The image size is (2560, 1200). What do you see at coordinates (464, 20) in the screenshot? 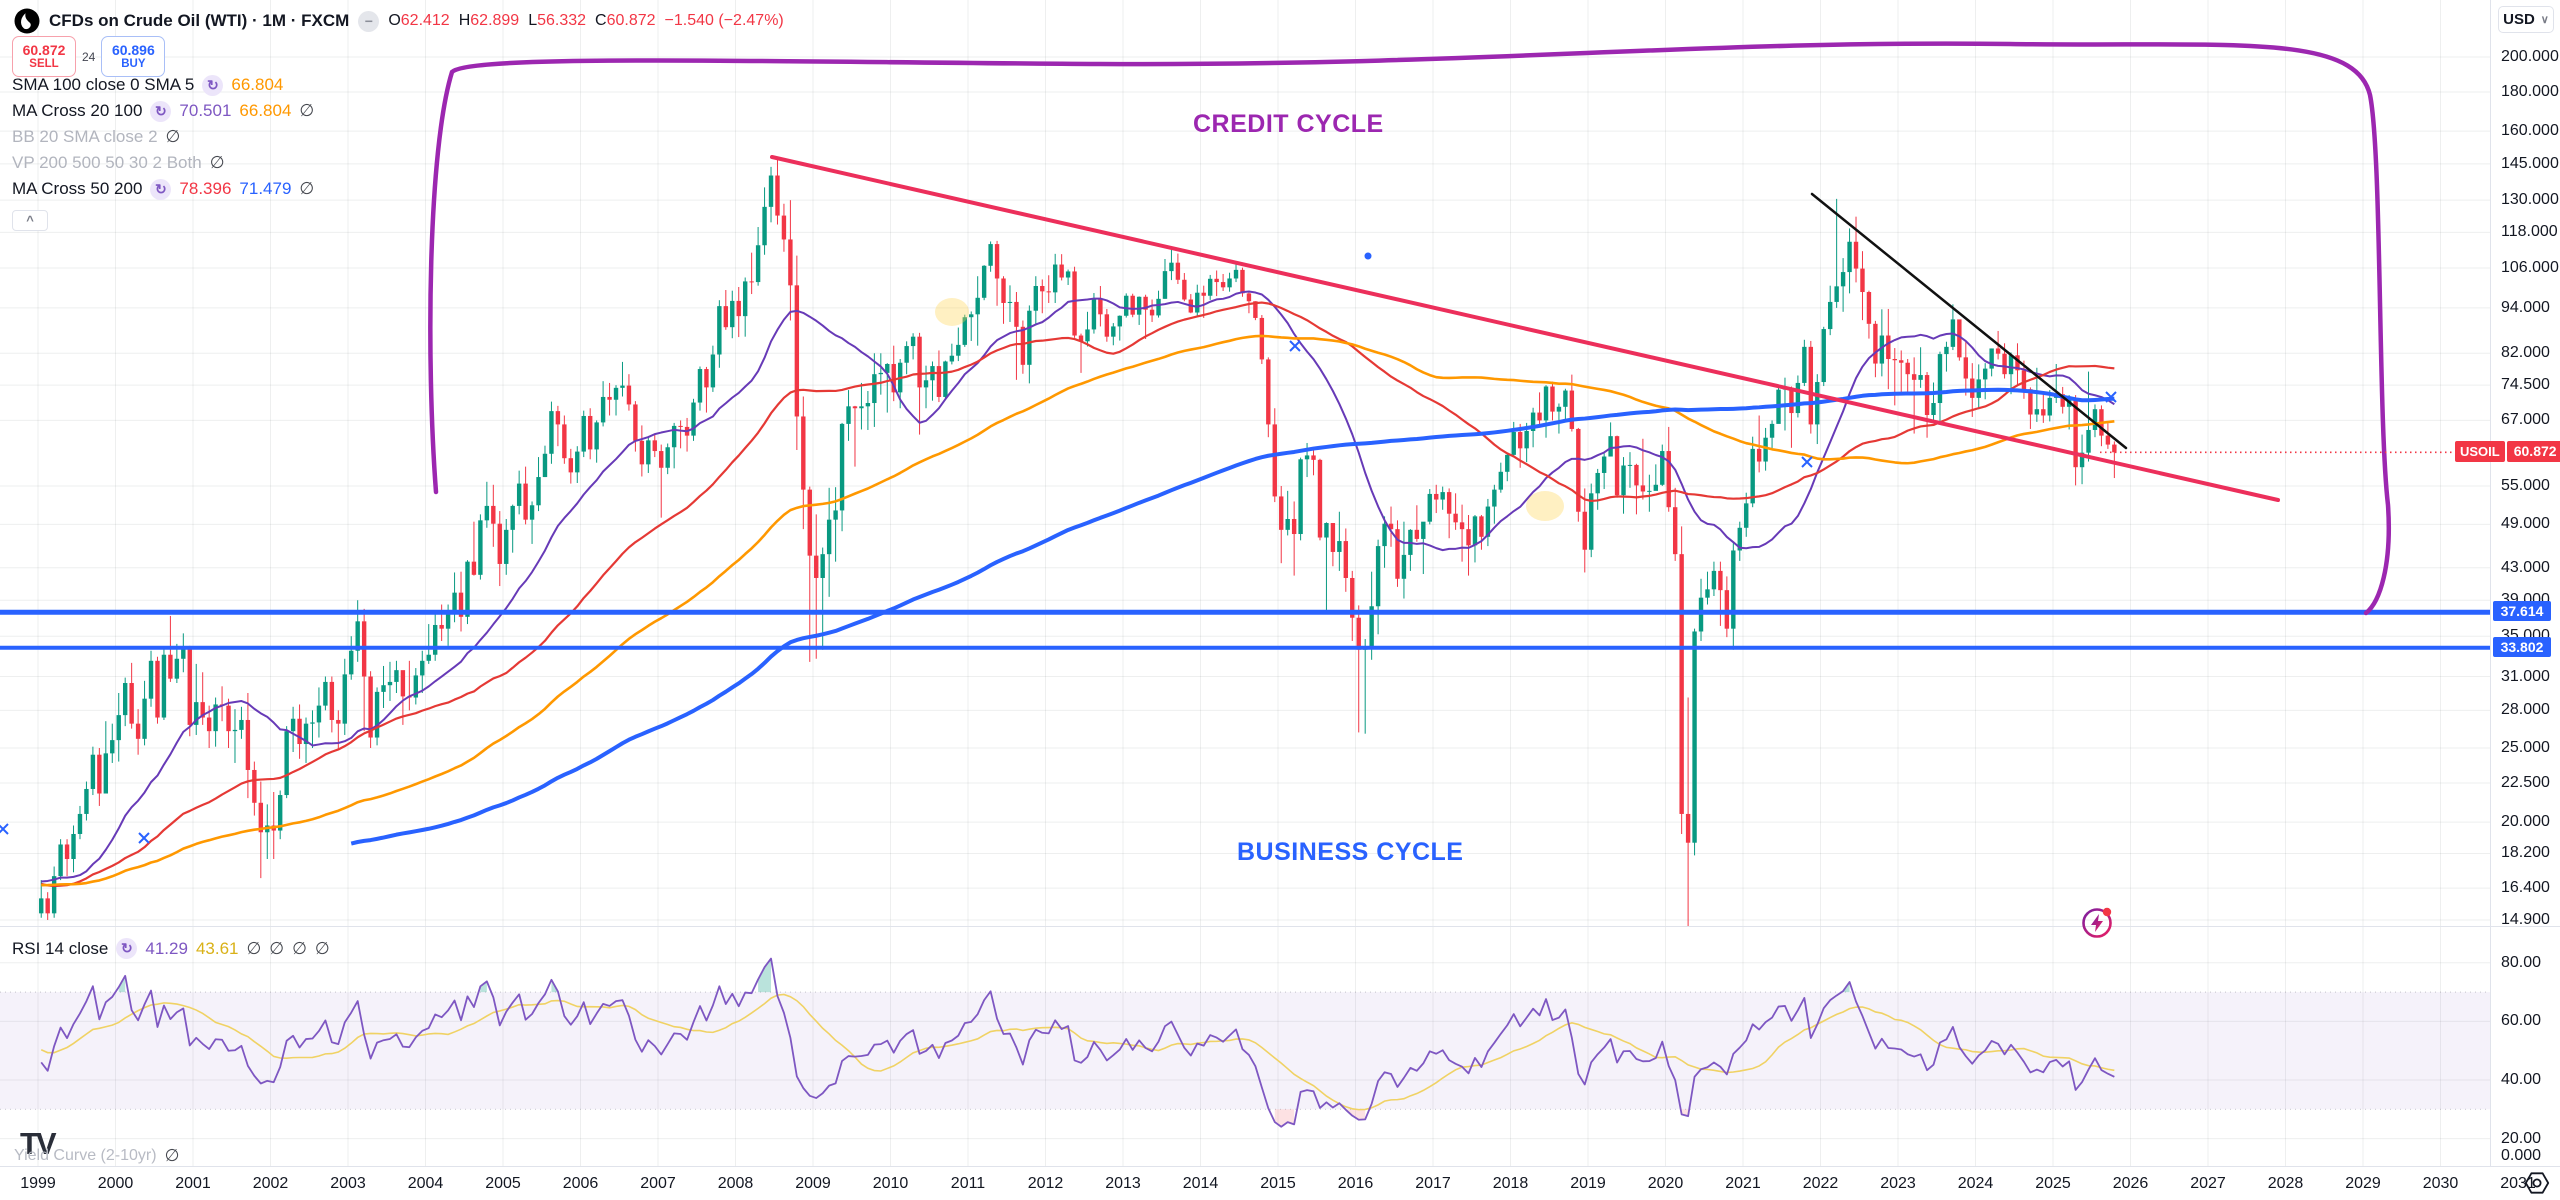
I see `high-label: H` at bounding box center [464, 20].